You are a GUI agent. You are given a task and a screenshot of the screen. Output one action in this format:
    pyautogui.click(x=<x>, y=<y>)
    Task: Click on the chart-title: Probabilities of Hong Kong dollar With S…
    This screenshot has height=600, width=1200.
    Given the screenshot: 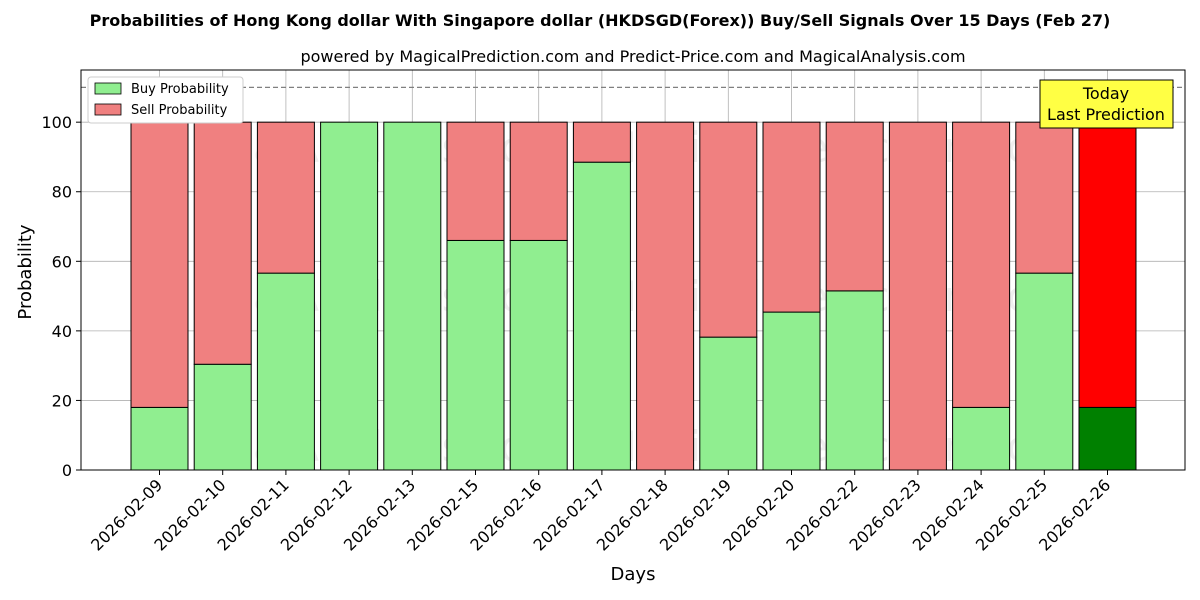 What is the action you would take?
    pyautogui.click(x=600, y=20)
    